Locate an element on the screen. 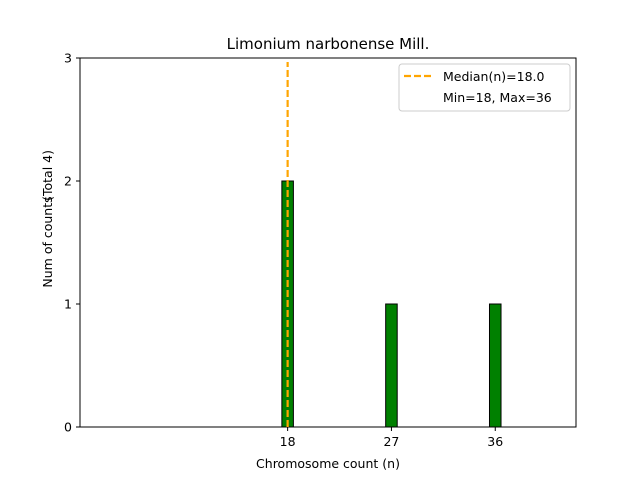 The height and width of the screenshot is (485, 640). legend: Median(n)=18.0 Min=18, Max=36 is located at coordinates (484, 87).